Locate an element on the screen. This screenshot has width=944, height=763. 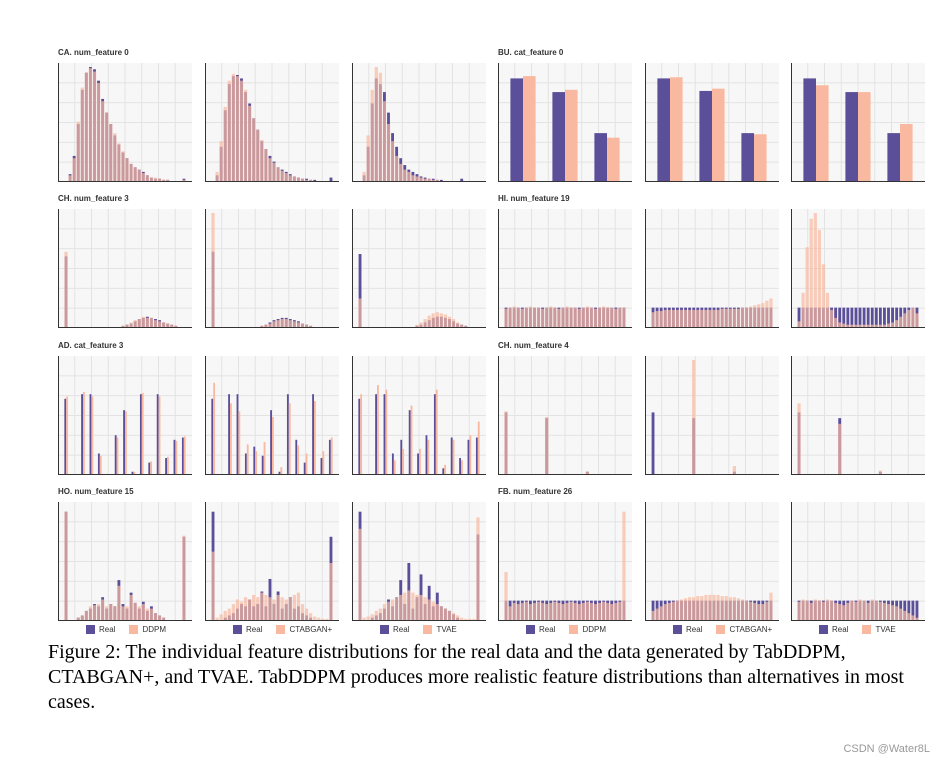
legend: Real CTABGAN+ is located at coordinates (282, 629).